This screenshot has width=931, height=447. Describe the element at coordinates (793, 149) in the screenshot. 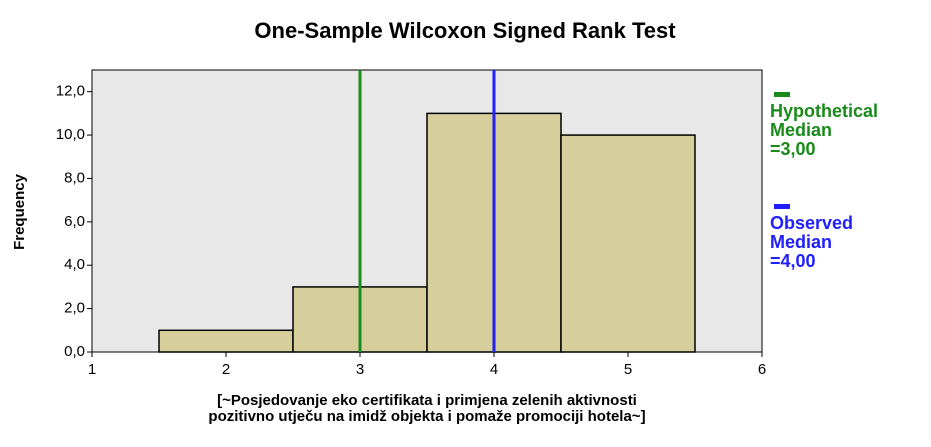

I see `legend-value: =3,00` at that location.